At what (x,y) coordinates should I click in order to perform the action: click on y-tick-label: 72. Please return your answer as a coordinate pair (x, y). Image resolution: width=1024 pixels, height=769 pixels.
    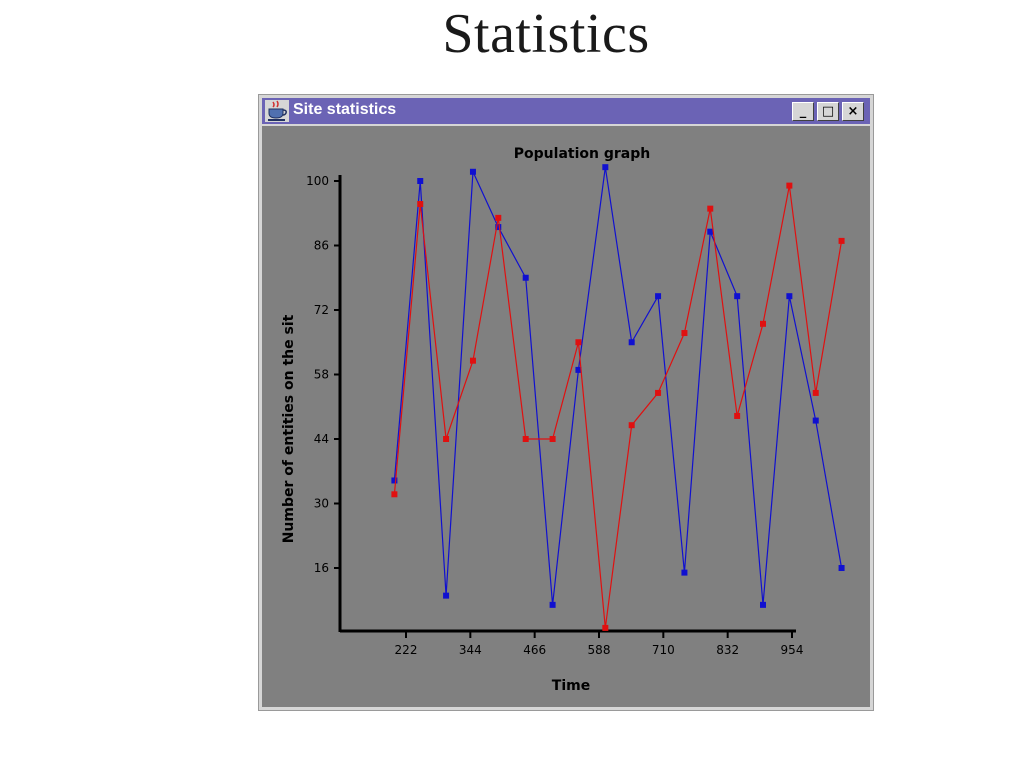
    Looking at the image, I should click on (321, 310).